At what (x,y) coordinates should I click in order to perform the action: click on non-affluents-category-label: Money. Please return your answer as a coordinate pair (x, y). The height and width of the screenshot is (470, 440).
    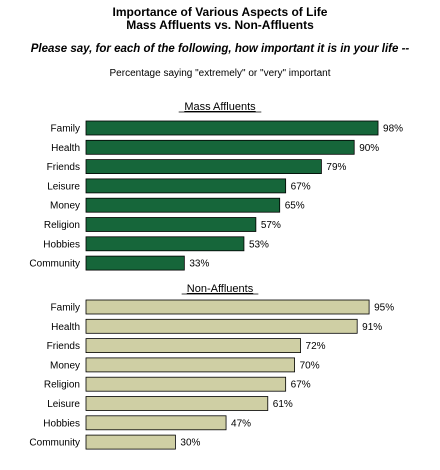
    Looking at the image, I should click on (65, 365).